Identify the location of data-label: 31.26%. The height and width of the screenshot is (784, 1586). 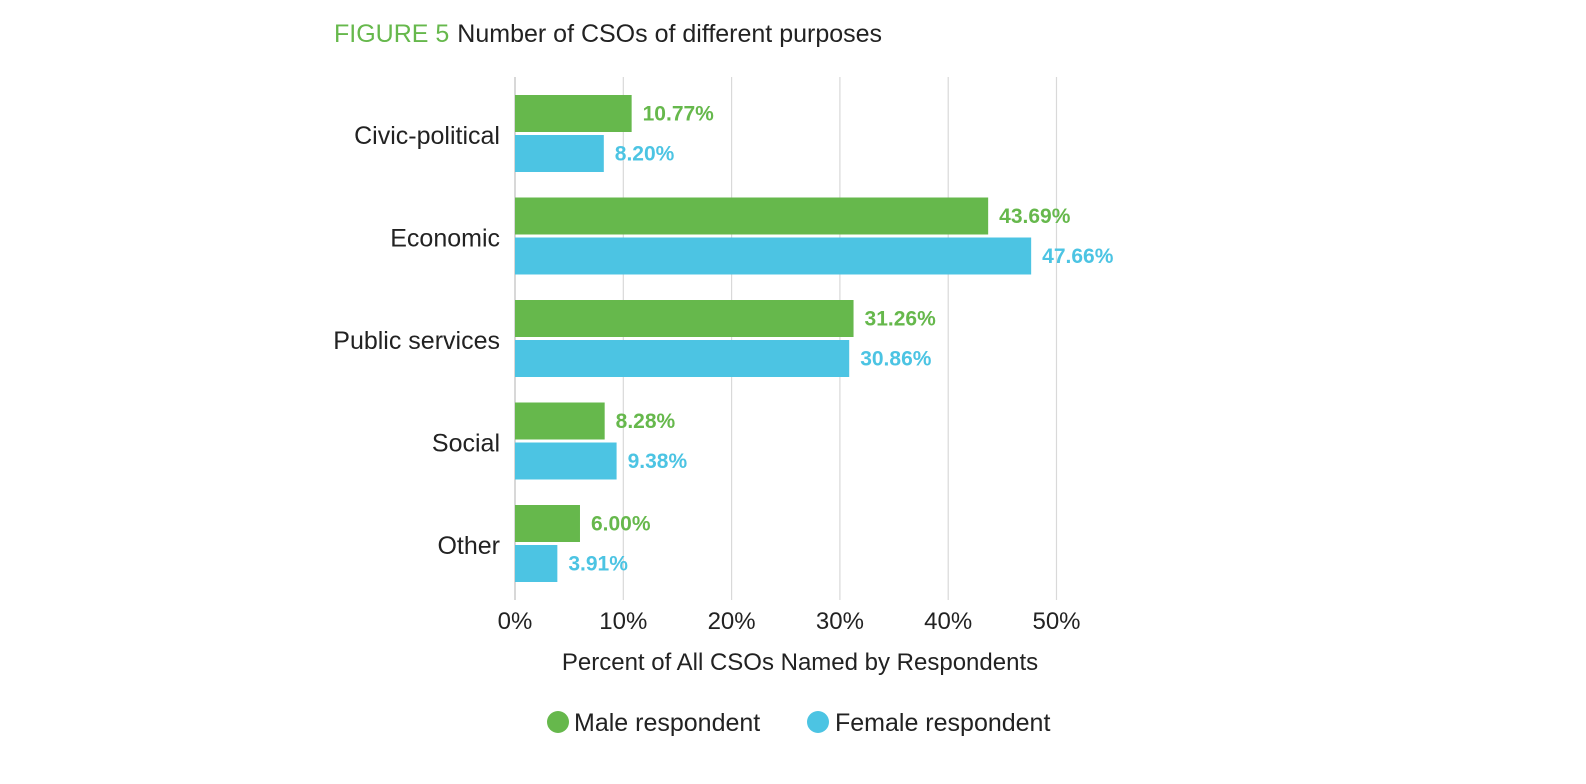
(901, 319).